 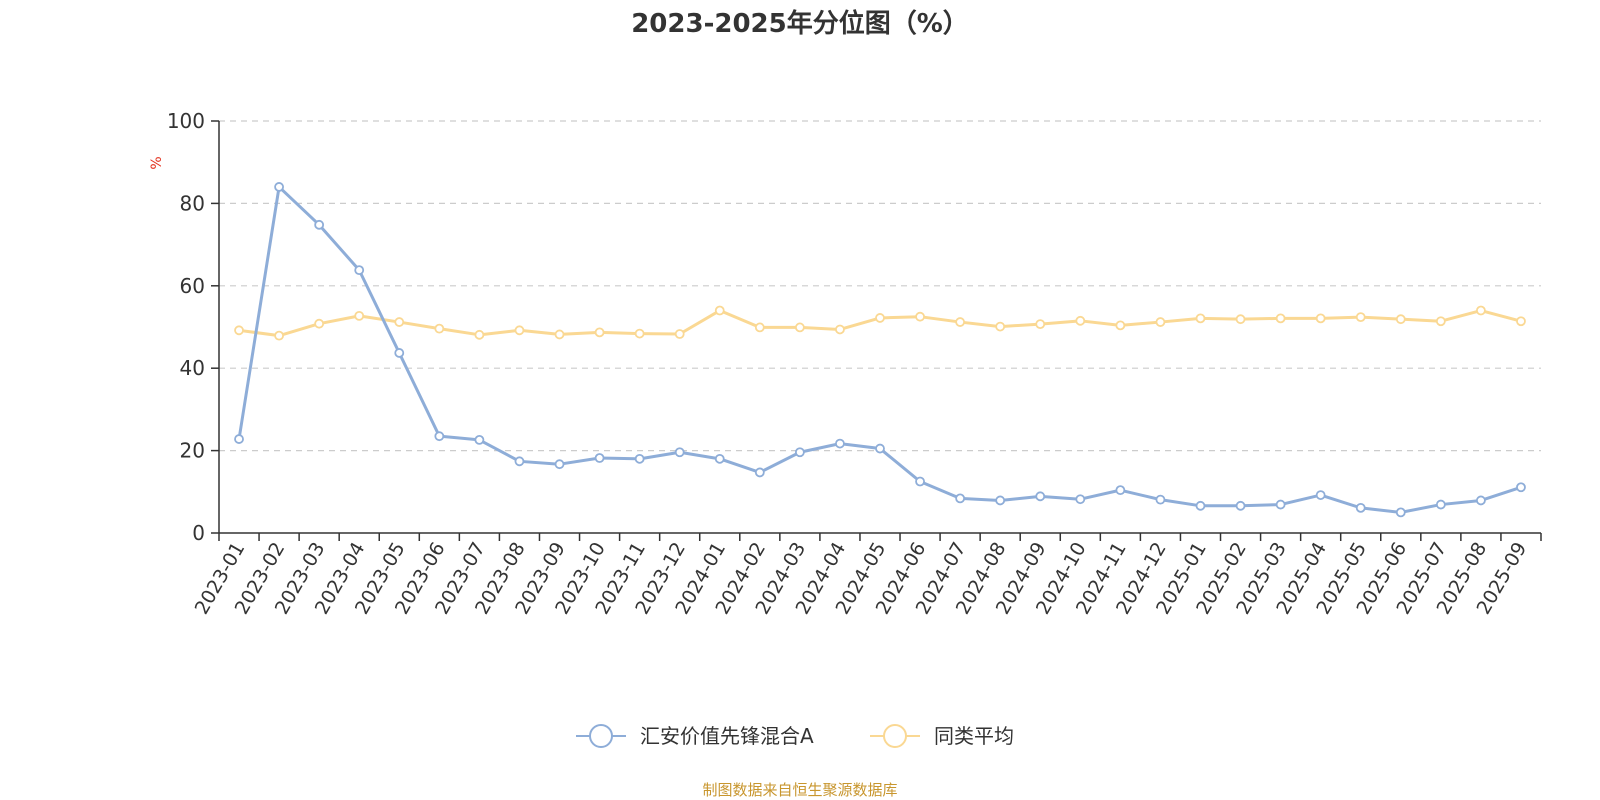 I want to click on chart-title: 2023-2025年分位图（%）, so click(x=800, y=23).